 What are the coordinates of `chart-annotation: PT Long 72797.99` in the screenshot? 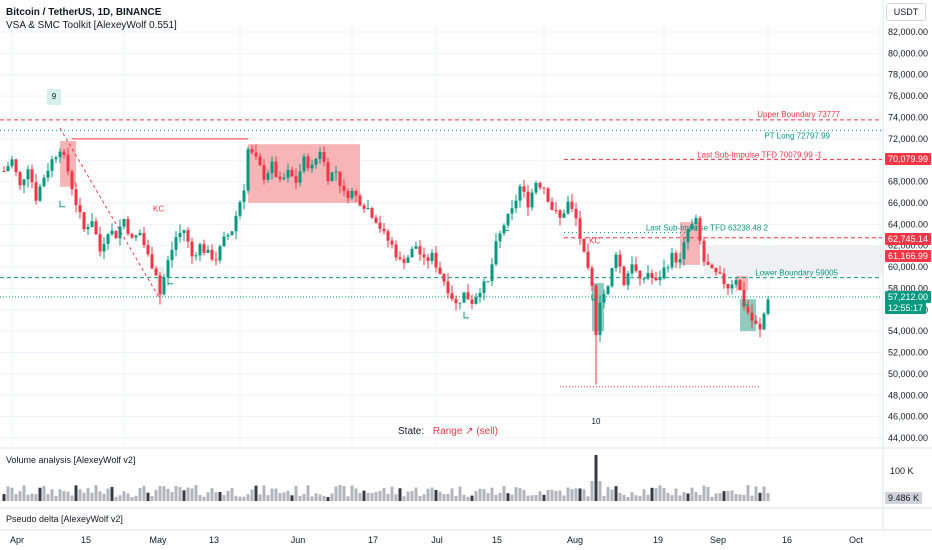 It's located at (797, 135).